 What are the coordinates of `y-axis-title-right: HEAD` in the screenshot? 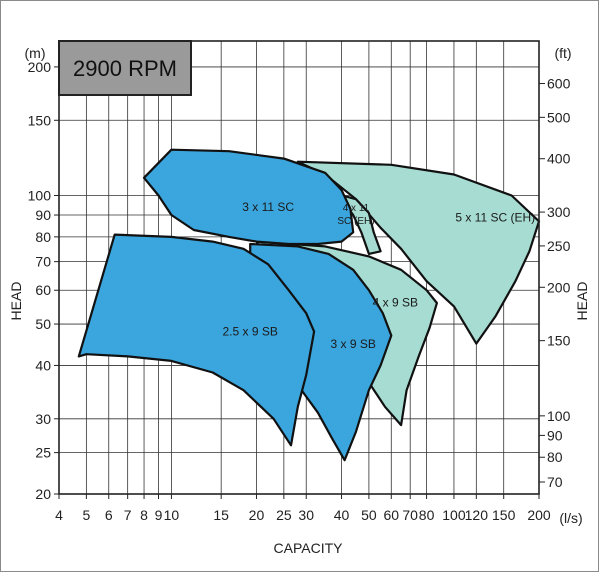 It's located at (582, 301).